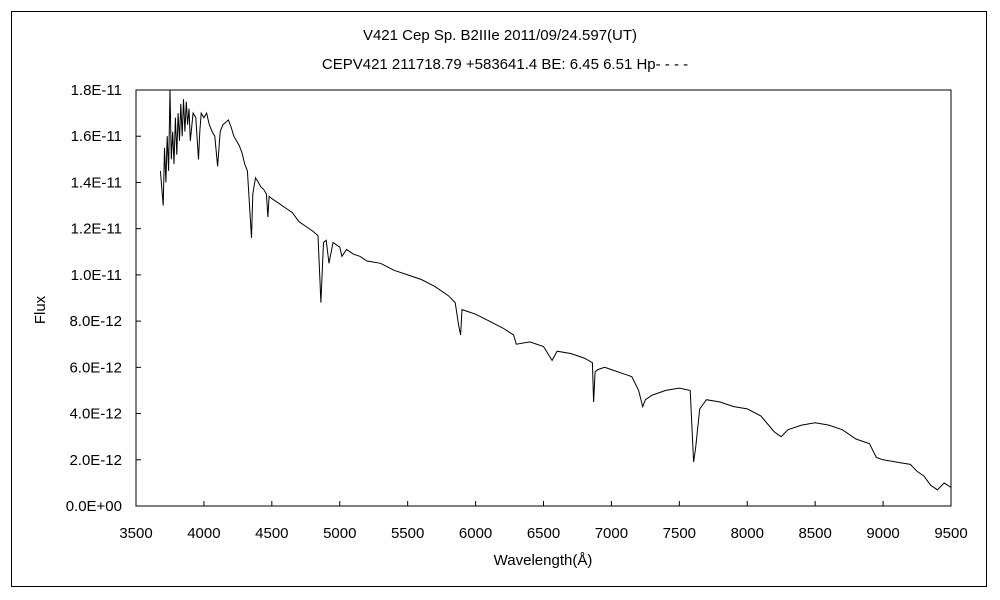  I want to click on y-tick-label: 1.6E-11, so click(96, 136).